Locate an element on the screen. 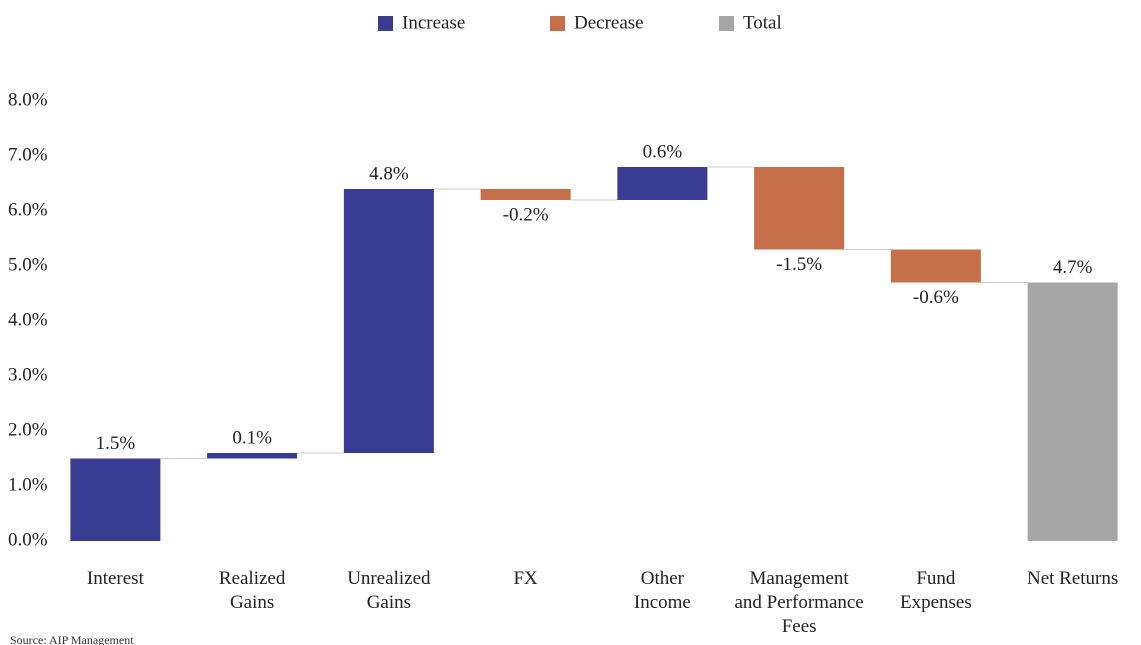 Image resolution: width=1141 pixels, height=645 pixels. value-label: -0.2% is located at coordinates (526, 214).